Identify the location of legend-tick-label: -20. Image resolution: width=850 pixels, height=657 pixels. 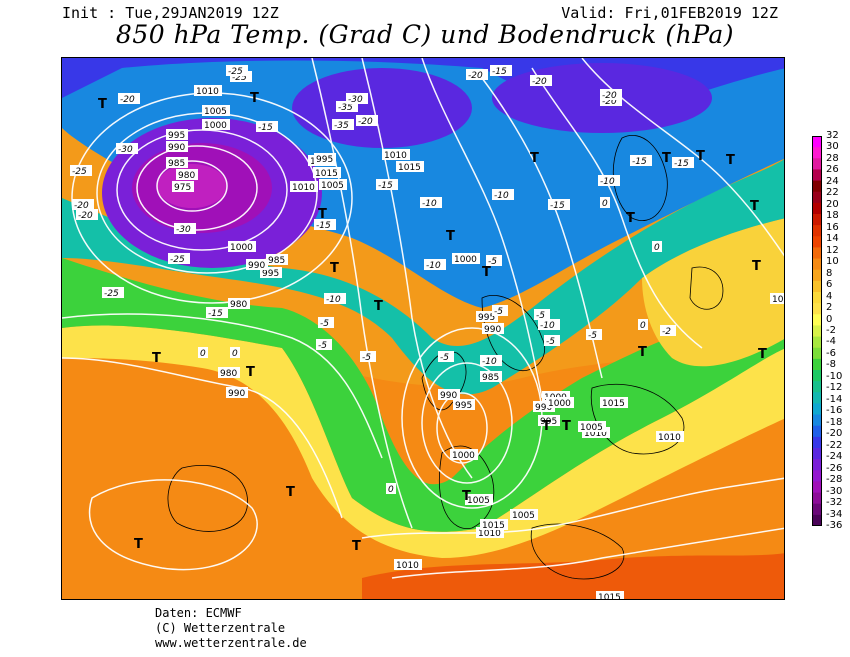
(834, 434).